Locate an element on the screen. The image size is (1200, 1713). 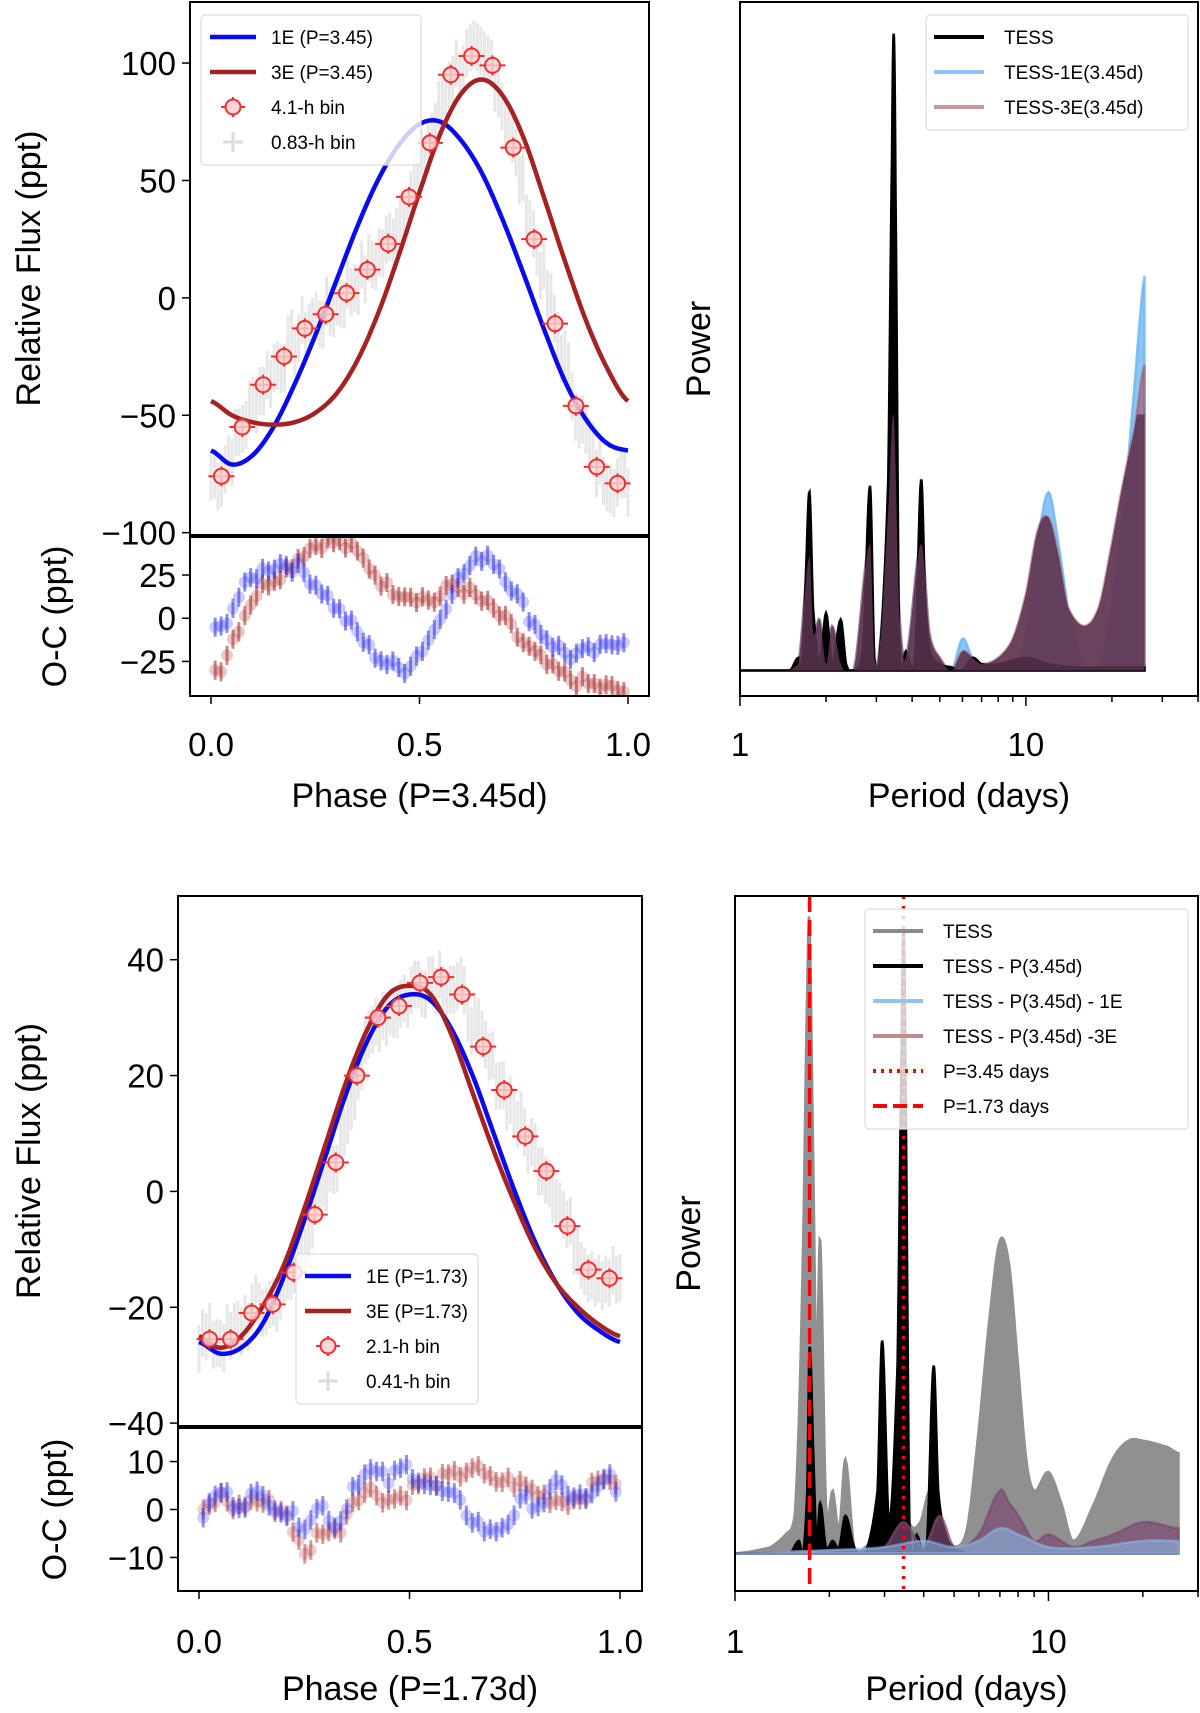
periodogram-overlap is located at coordinates (942, 542).